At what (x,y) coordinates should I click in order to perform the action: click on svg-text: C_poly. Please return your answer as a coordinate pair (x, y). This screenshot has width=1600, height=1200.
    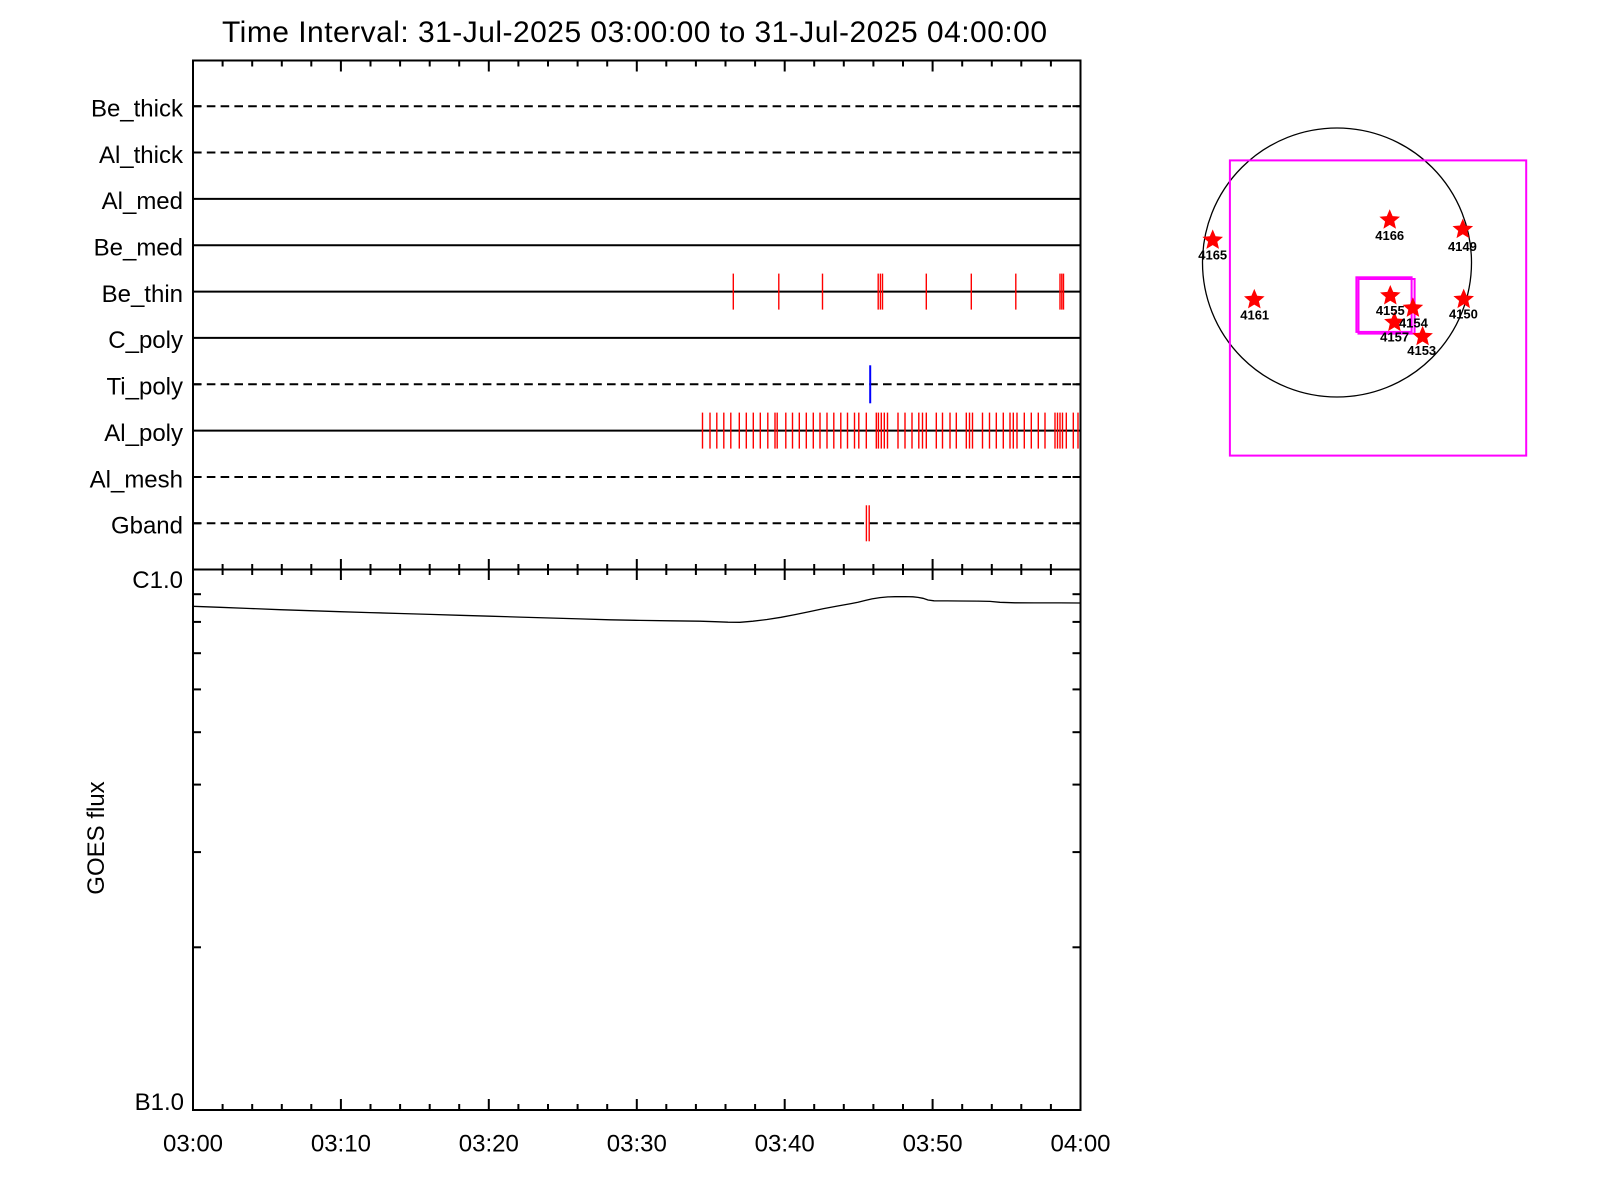
    Looking at the image, I should click on (145, 340).